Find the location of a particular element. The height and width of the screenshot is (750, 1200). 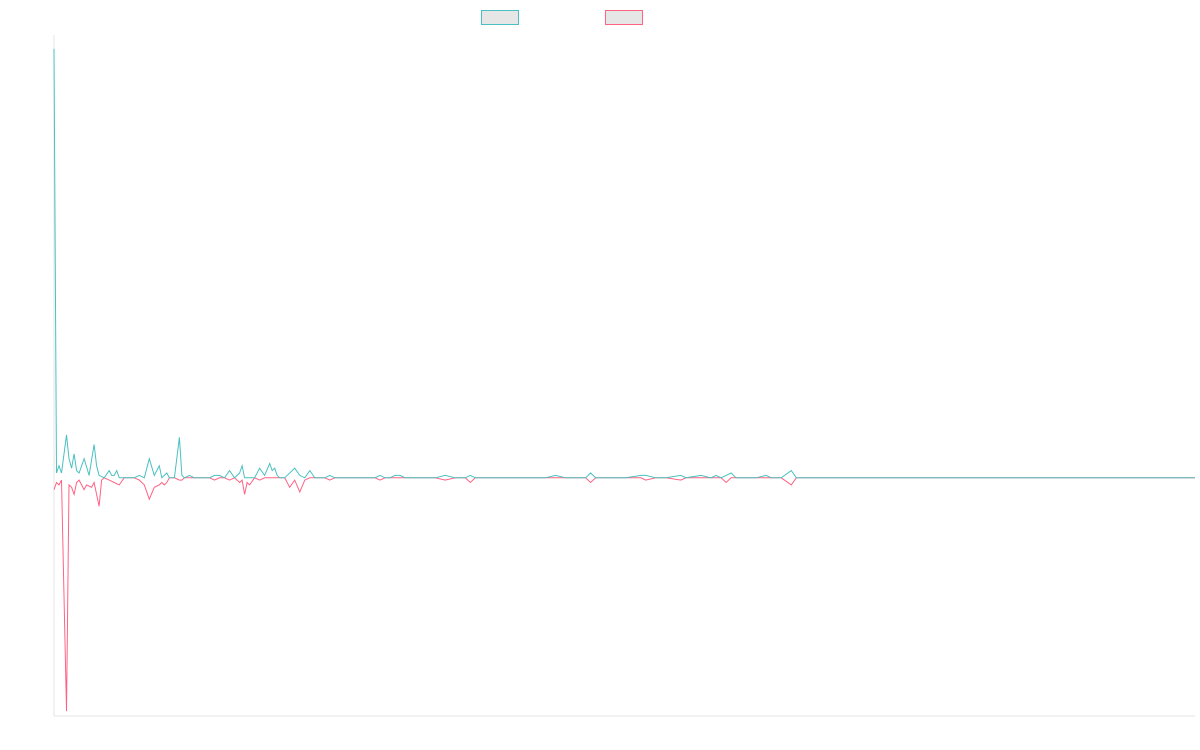

legend-swatch-series-b is located at coordinates (624, 17).